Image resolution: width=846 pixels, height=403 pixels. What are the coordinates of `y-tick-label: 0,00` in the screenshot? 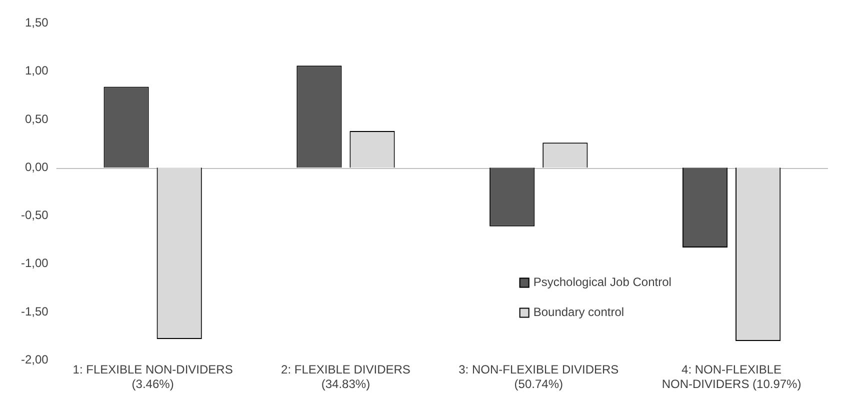 It's located at (36, 167).